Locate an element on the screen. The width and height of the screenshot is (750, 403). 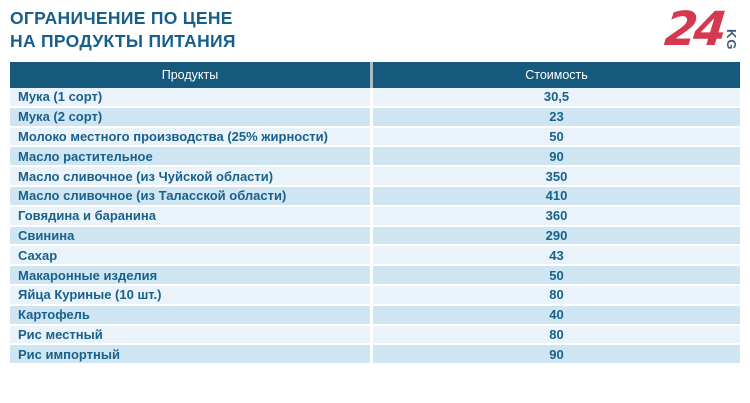
page-title-line1: ОГРАНИЧЕНИЕ ПО ЦЕНЕ is located at coordinates (121, 18).